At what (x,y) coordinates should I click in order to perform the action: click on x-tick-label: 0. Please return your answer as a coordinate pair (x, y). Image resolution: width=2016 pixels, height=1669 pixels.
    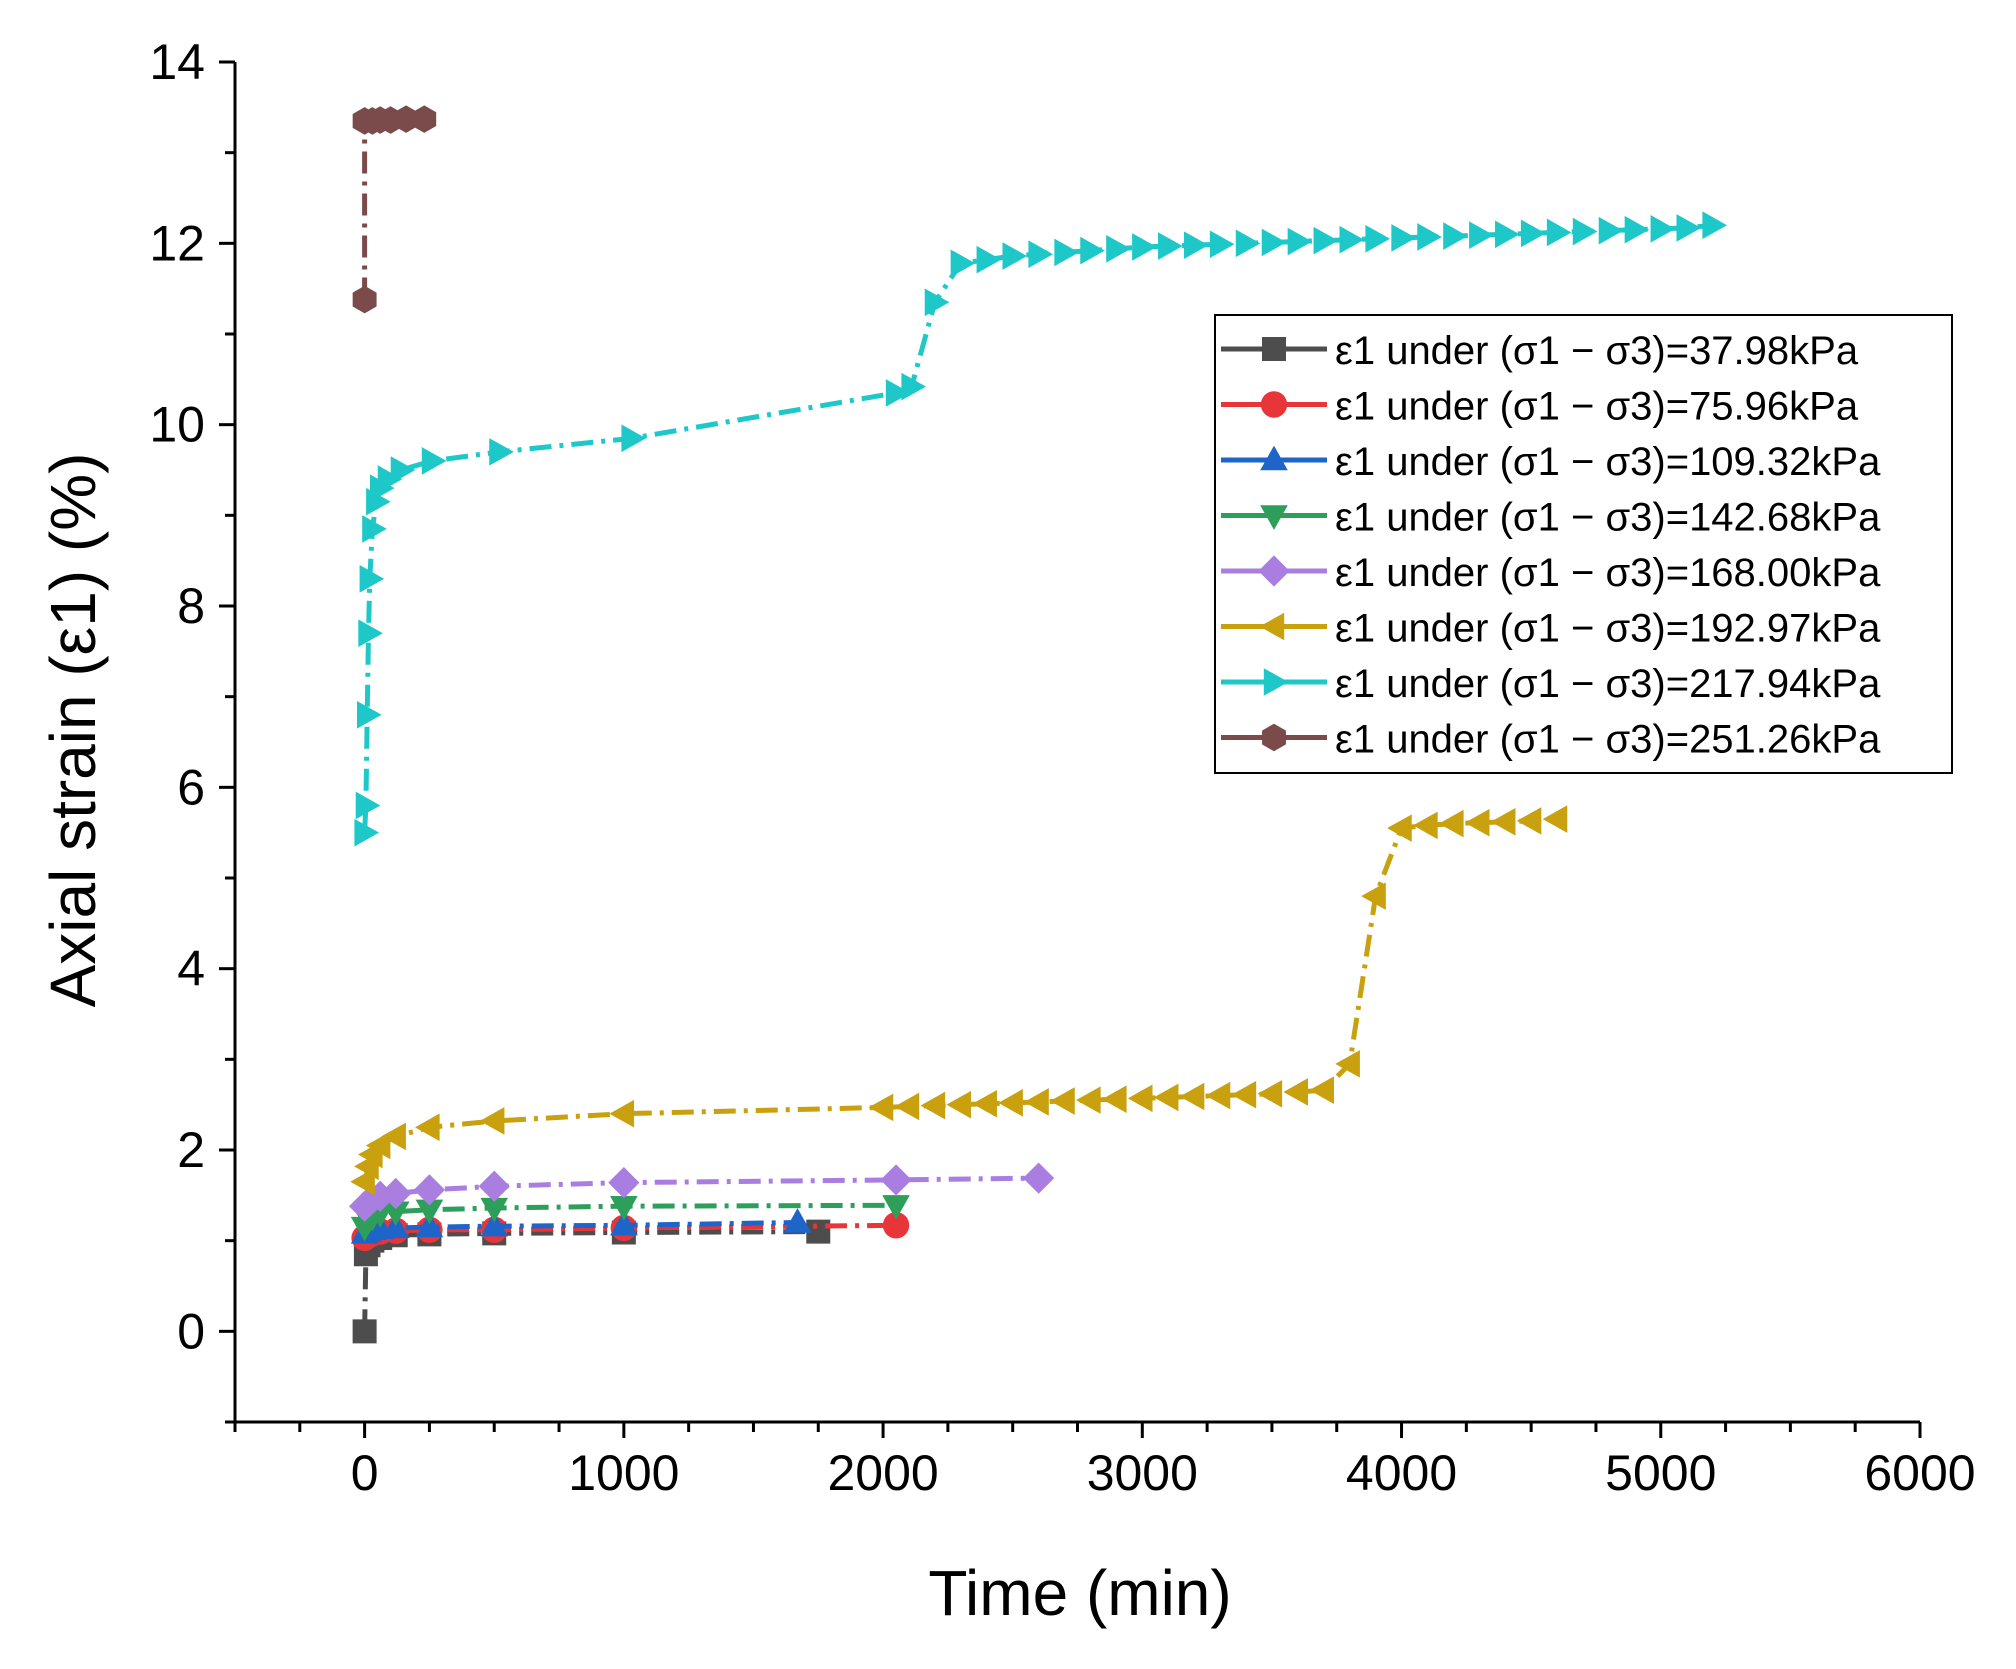
    Looking at the image, I should click on (365, 1473).